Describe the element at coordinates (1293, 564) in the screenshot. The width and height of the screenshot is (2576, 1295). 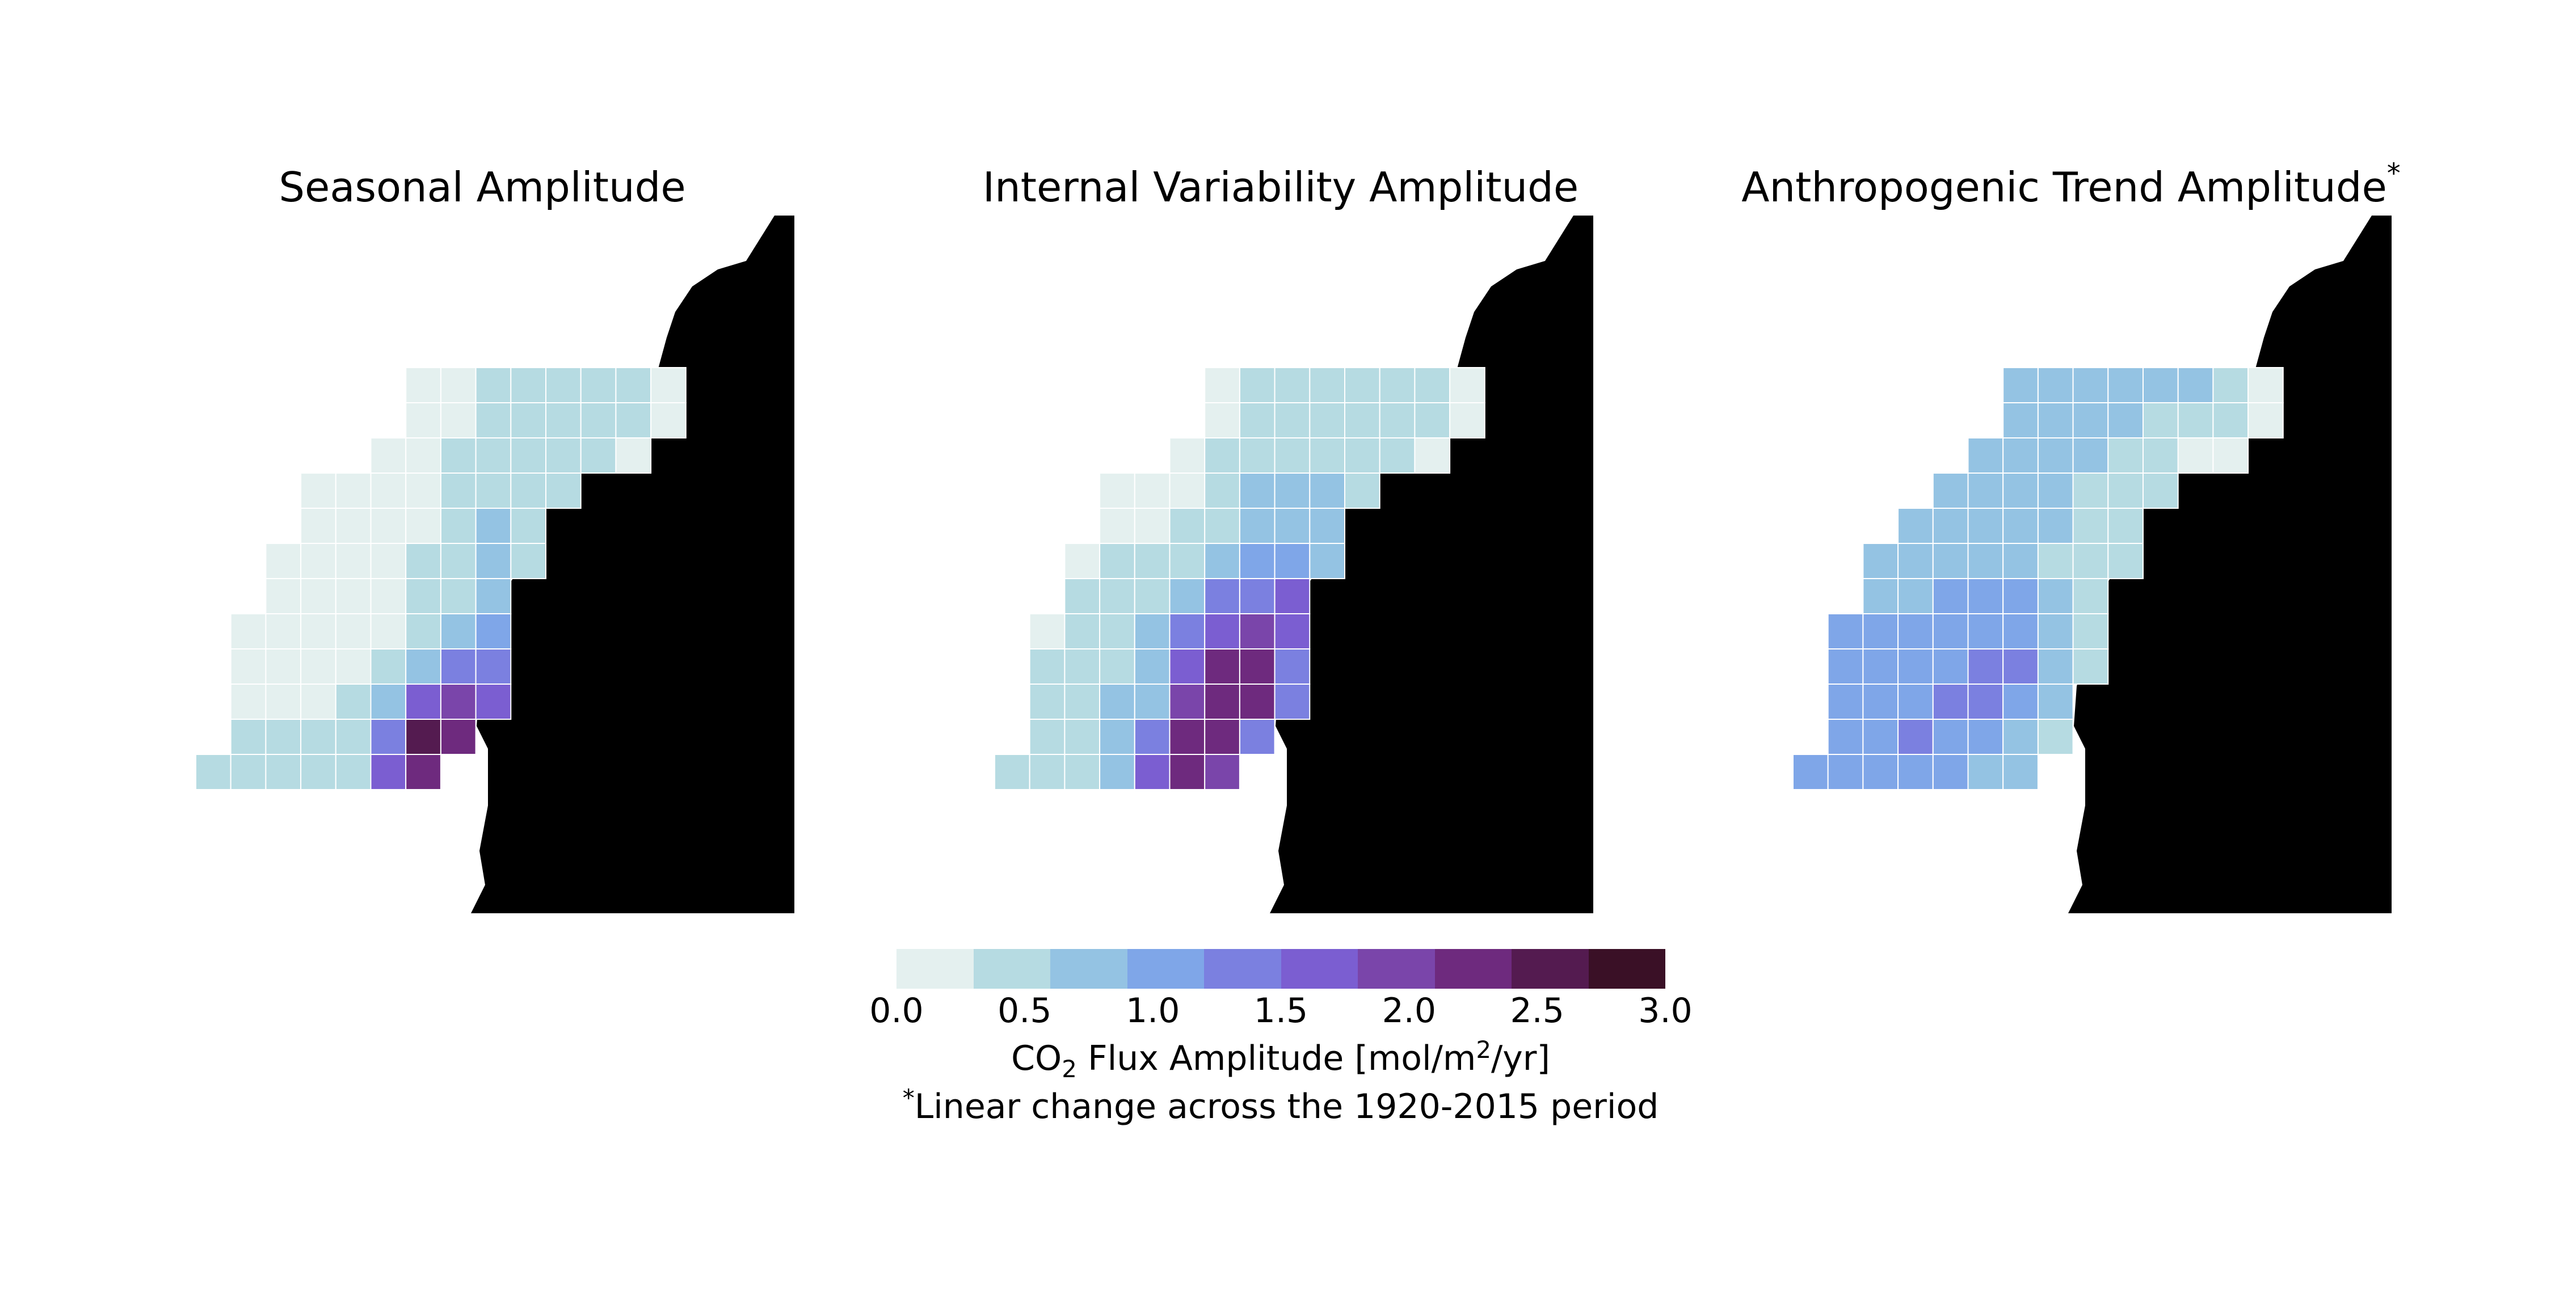
I see `map-panel-internal` at that location.